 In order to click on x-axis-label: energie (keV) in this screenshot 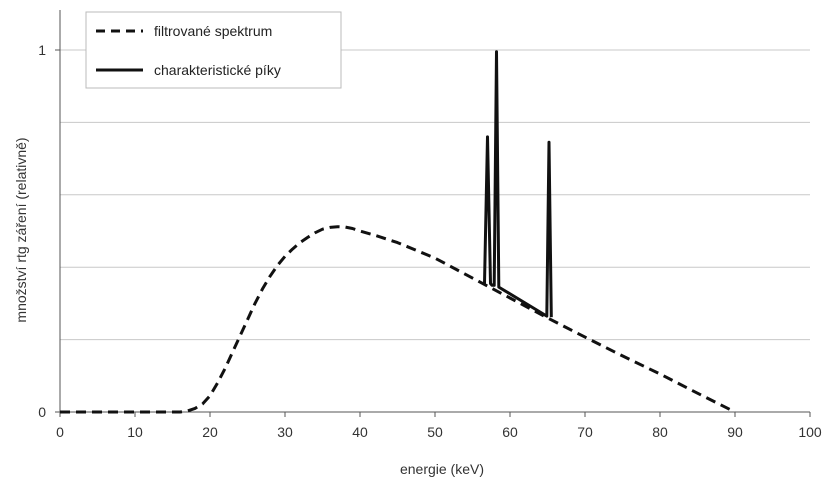, I will do `click(442, 469)`.